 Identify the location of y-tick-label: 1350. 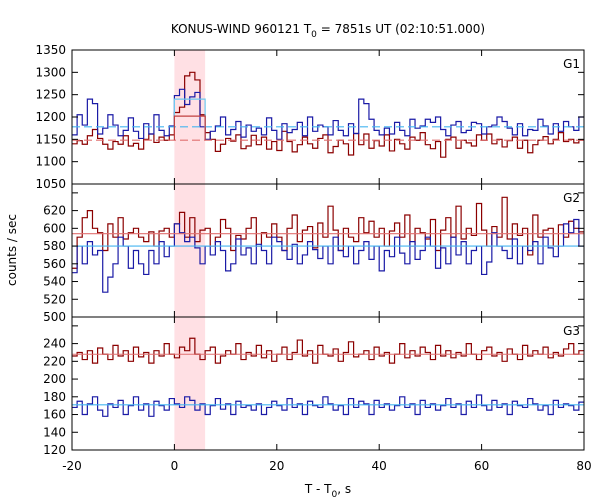
(50, 50).